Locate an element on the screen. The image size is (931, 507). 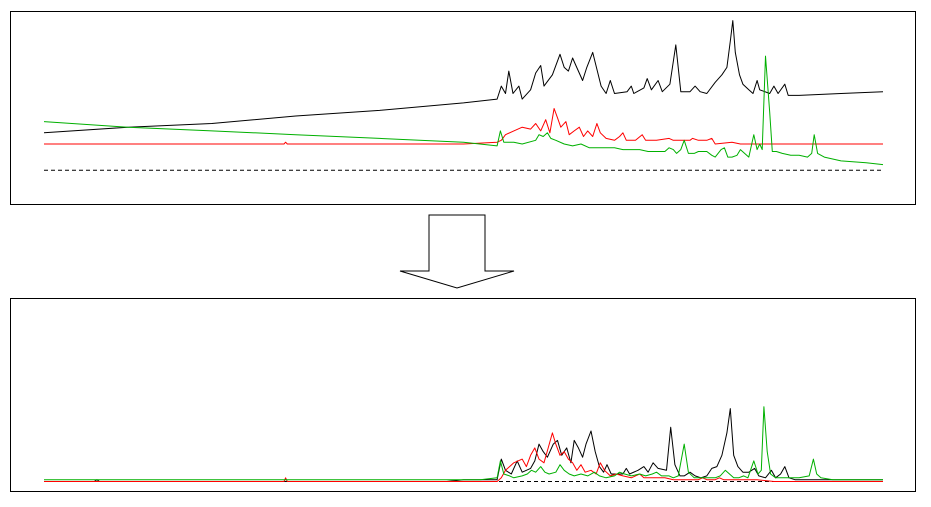
down-arrow-icon is located at coordinates (457, 252).